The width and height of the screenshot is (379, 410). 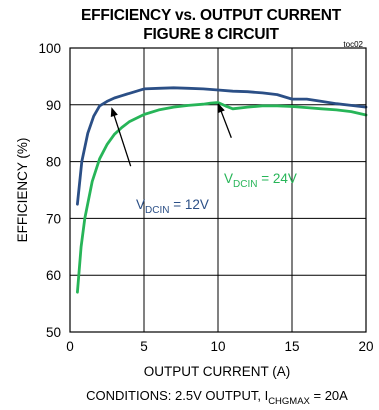 I want to click on annotation-12v-sub: DCIN, so click(x=157, y=210).